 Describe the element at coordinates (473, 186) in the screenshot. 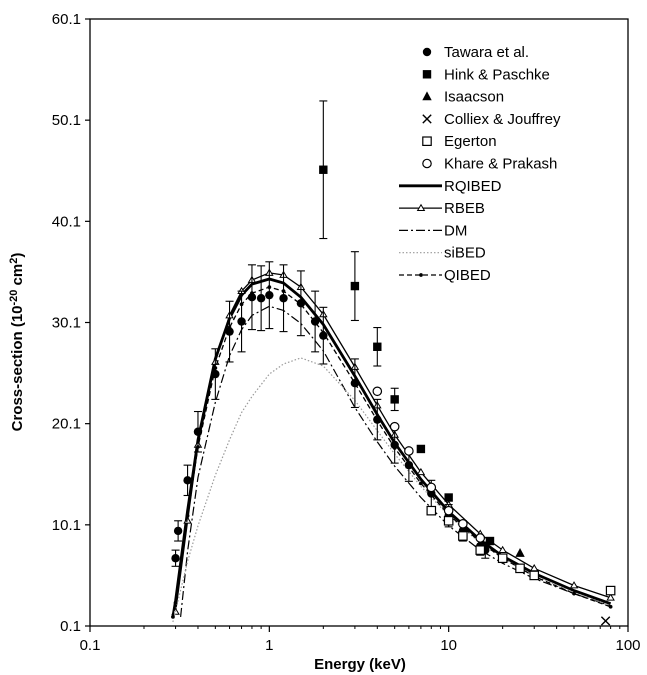

I see `legend-label: RQIBED` at that location.